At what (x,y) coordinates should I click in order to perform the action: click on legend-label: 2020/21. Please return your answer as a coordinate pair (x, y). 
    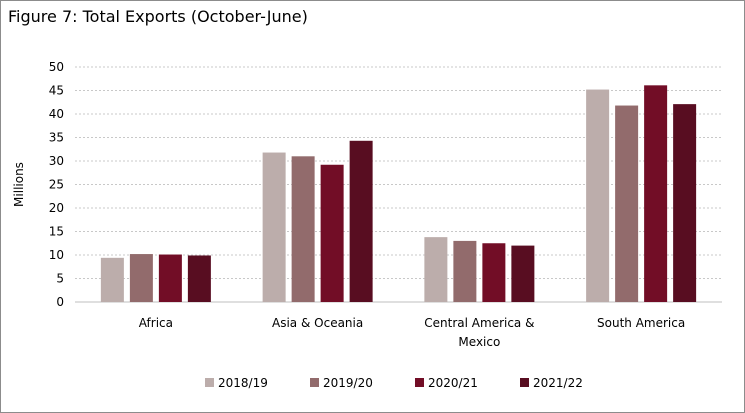
    Looking at the image, I should click on (453, 383).